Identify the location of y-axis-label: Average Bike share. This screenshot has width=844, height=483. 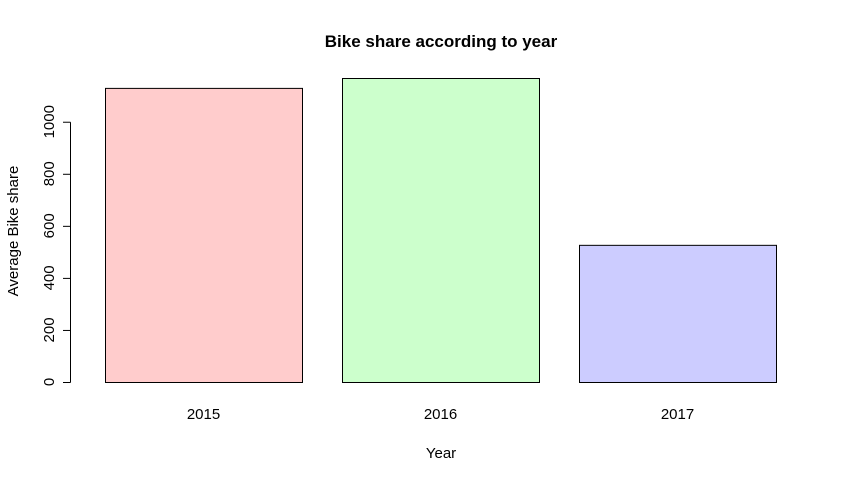
(13, 231).